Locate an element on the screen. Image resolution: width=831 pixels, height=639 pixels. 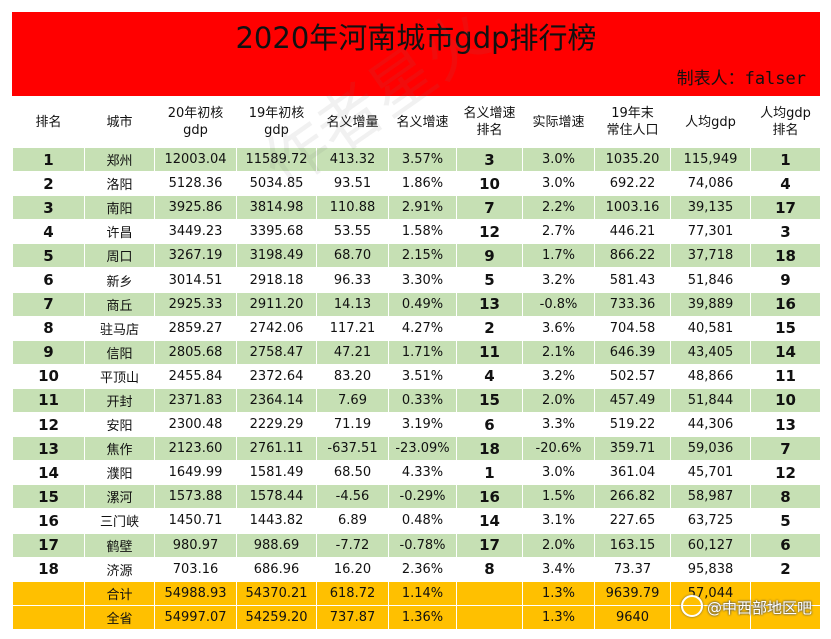
table-cell: 866.22 is located at coordinates (632, 256).